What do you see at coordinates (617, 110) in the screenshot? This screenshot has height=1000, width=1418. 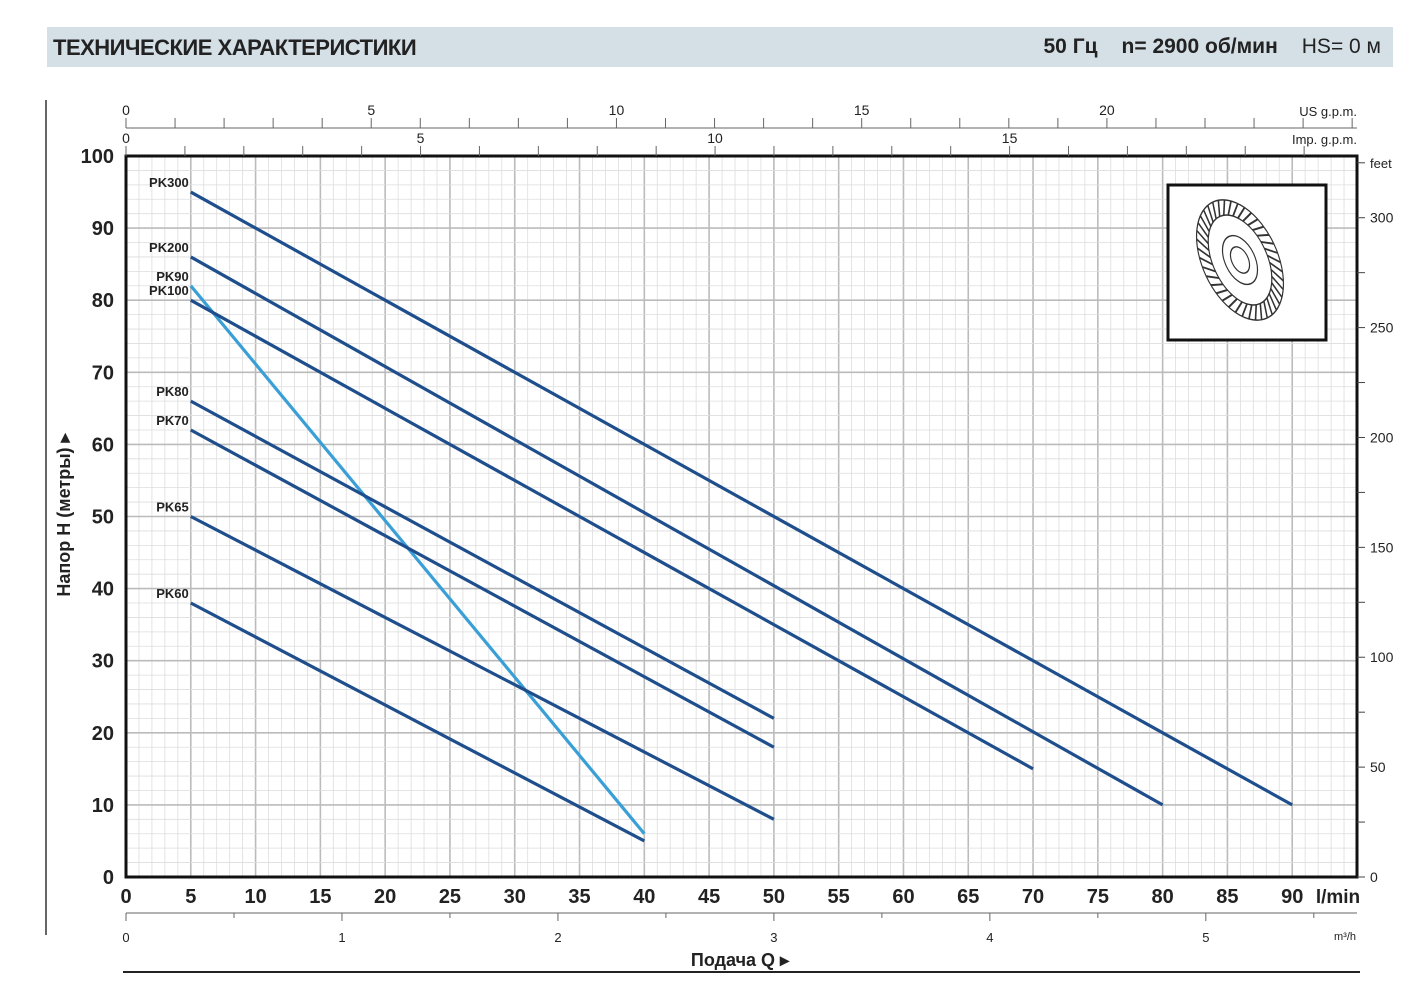 I see `us-gpm-tick-label: 10` at bounding box center [617, 110].